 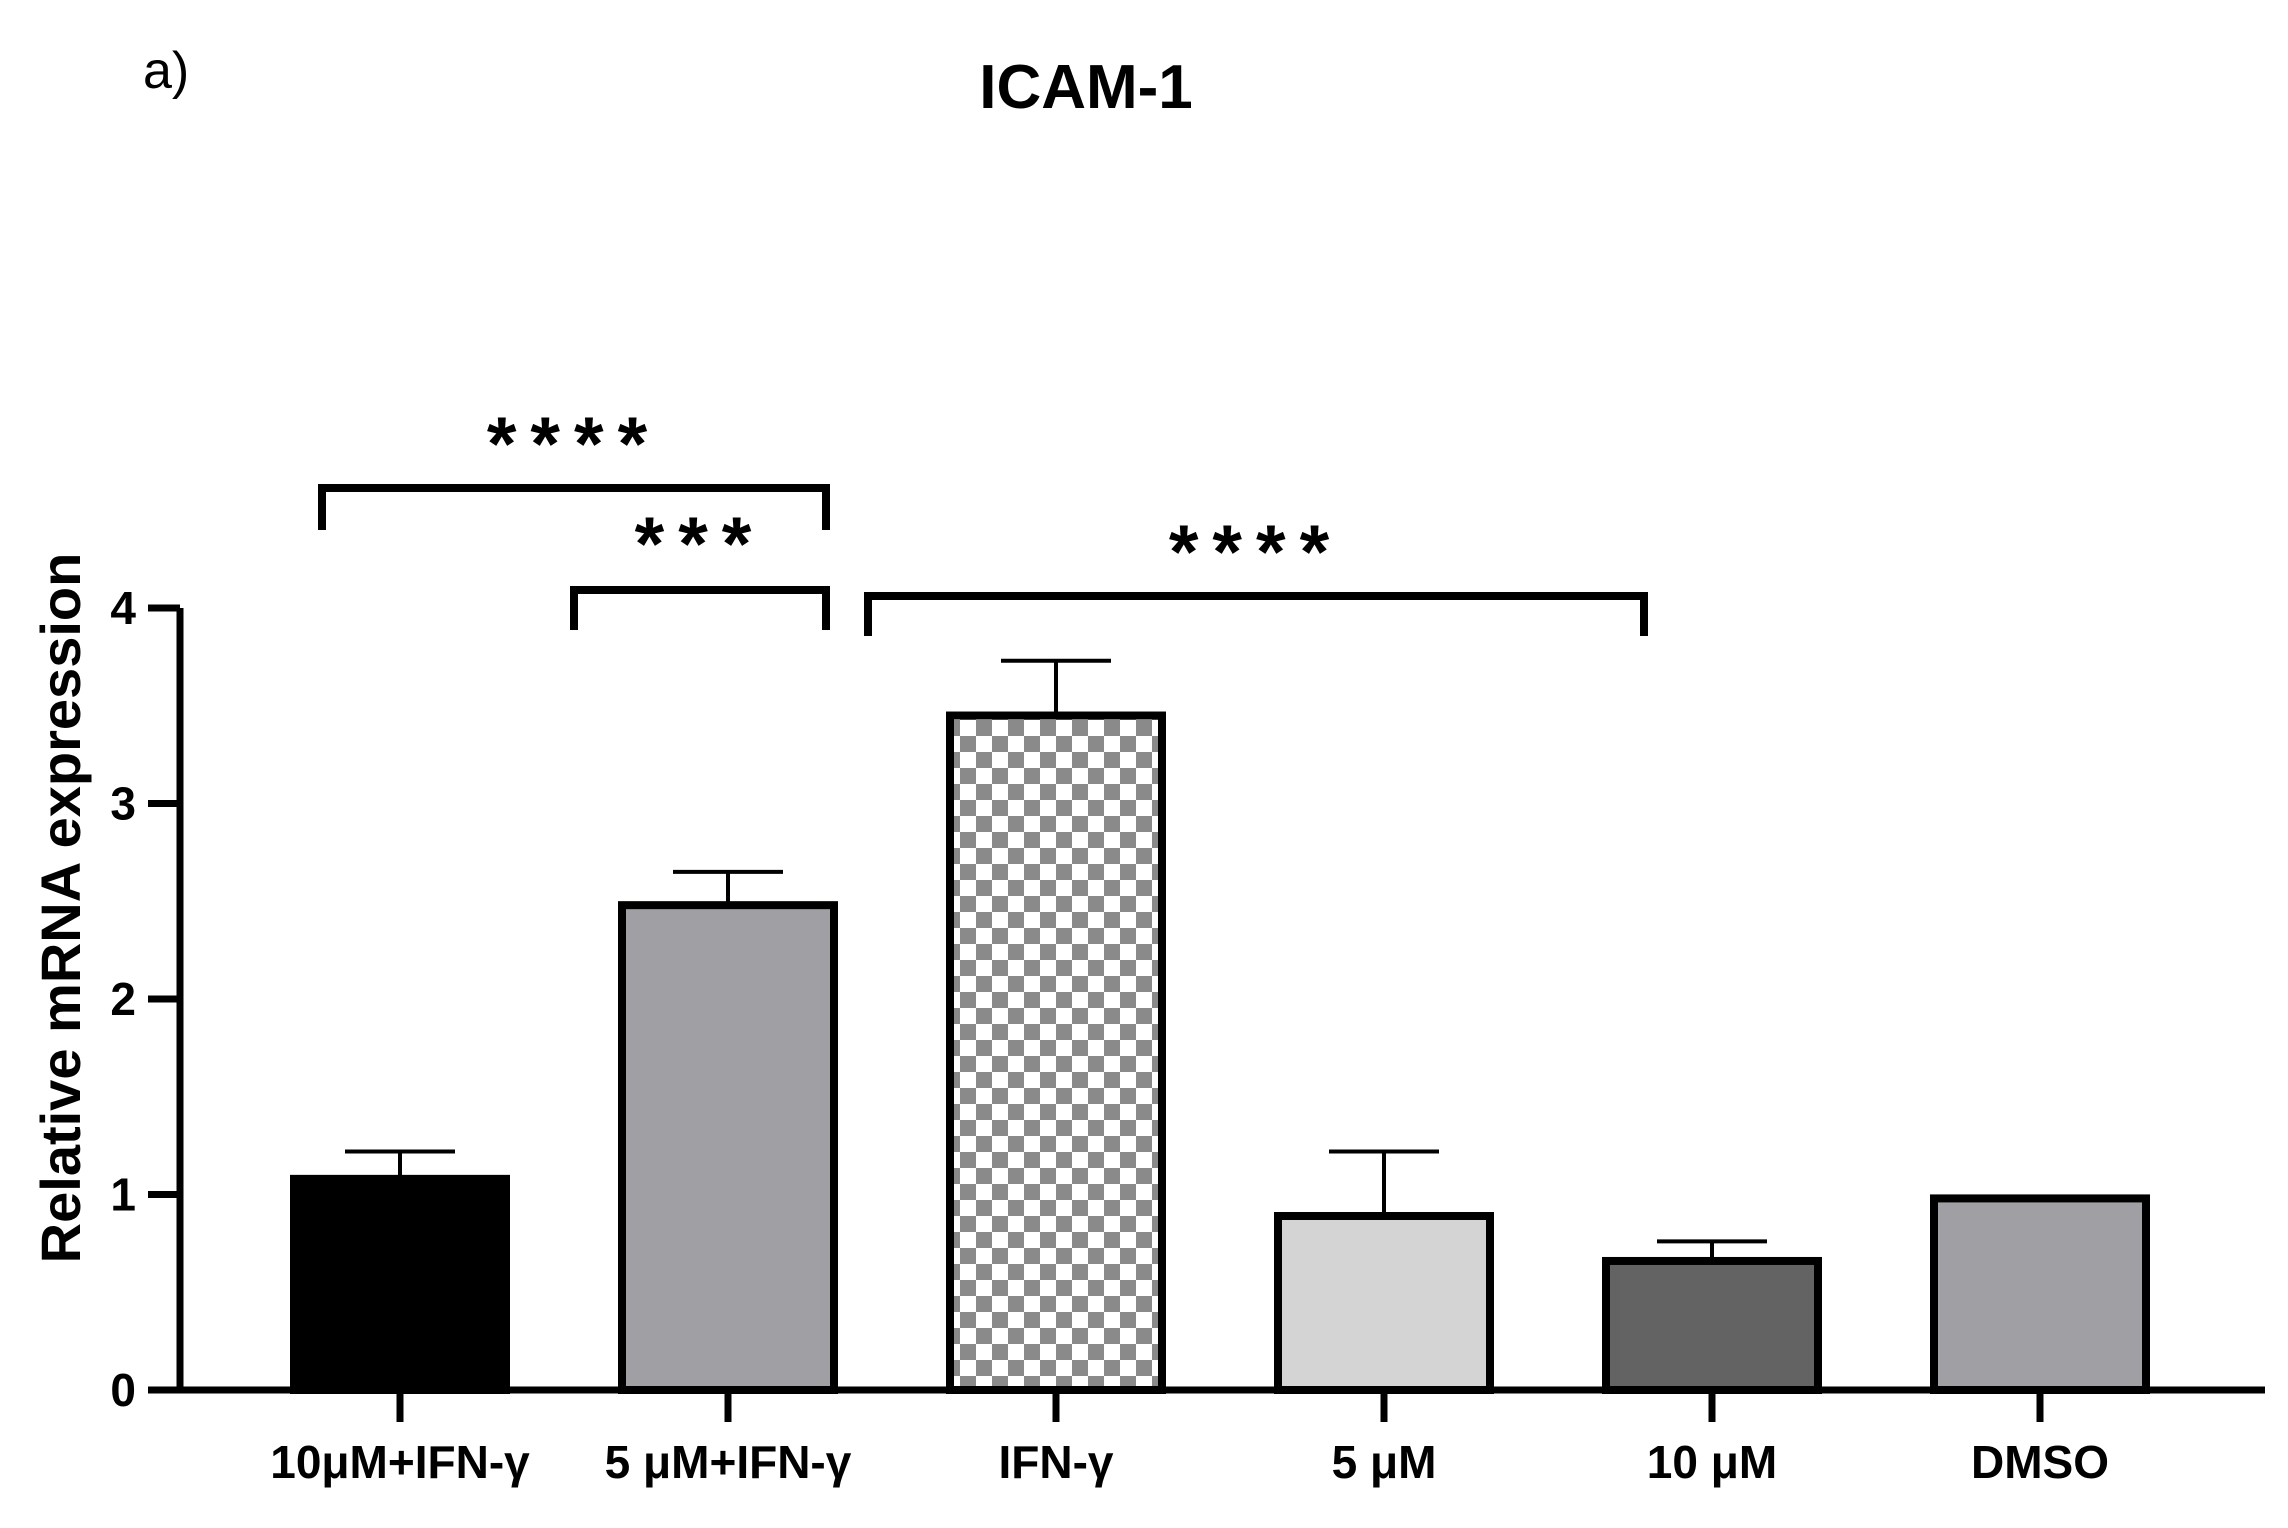 I want to click on y-tick-label: 1, so click(x=123, y=1195).